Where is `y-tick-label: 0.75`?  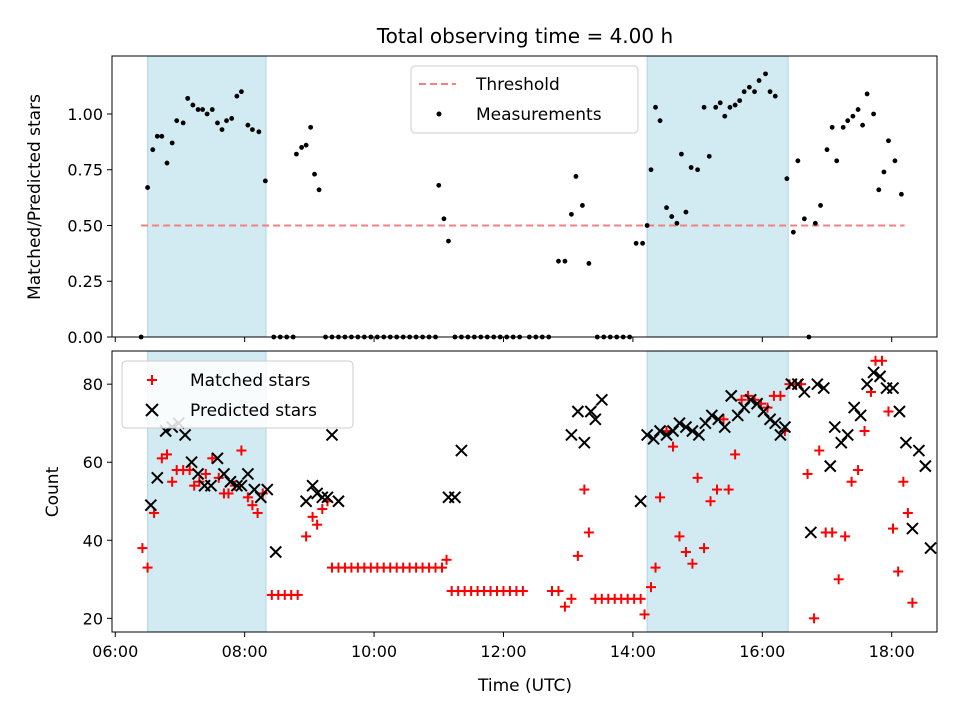 y-tick-label: 0.75 is located at coordinates (85, 170).